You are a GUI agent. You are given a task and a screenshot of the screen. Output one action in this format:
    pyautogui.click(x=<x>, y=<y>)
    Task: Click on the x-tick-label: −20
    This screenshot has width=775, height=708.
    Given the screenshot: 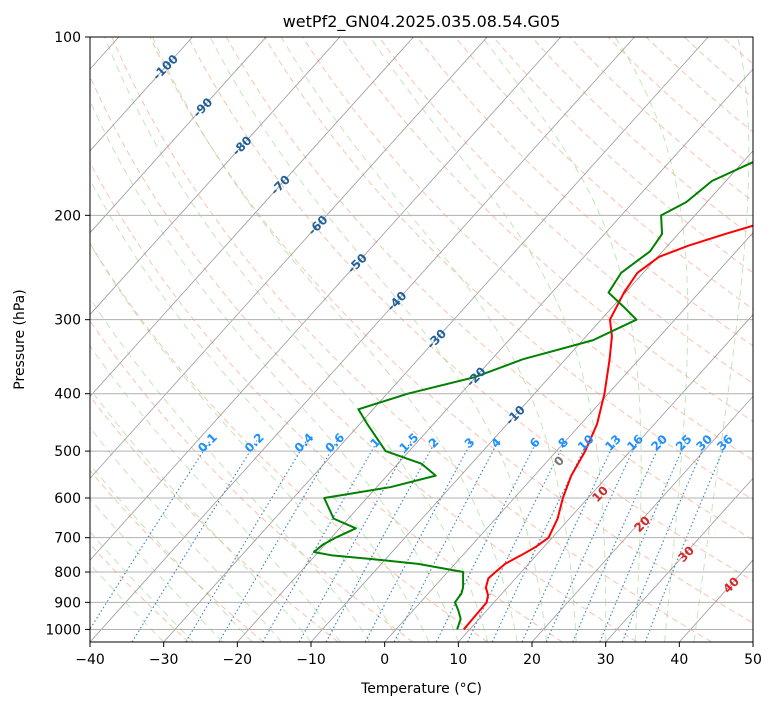 What is the action you would take?
    pyautogui.click(x=238, y=660)
    